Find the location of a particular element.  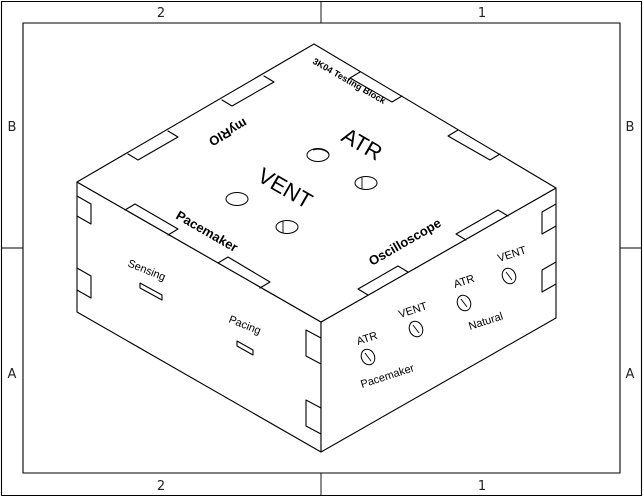

zone-label-left-a: A is located at coordinates (12, 374).